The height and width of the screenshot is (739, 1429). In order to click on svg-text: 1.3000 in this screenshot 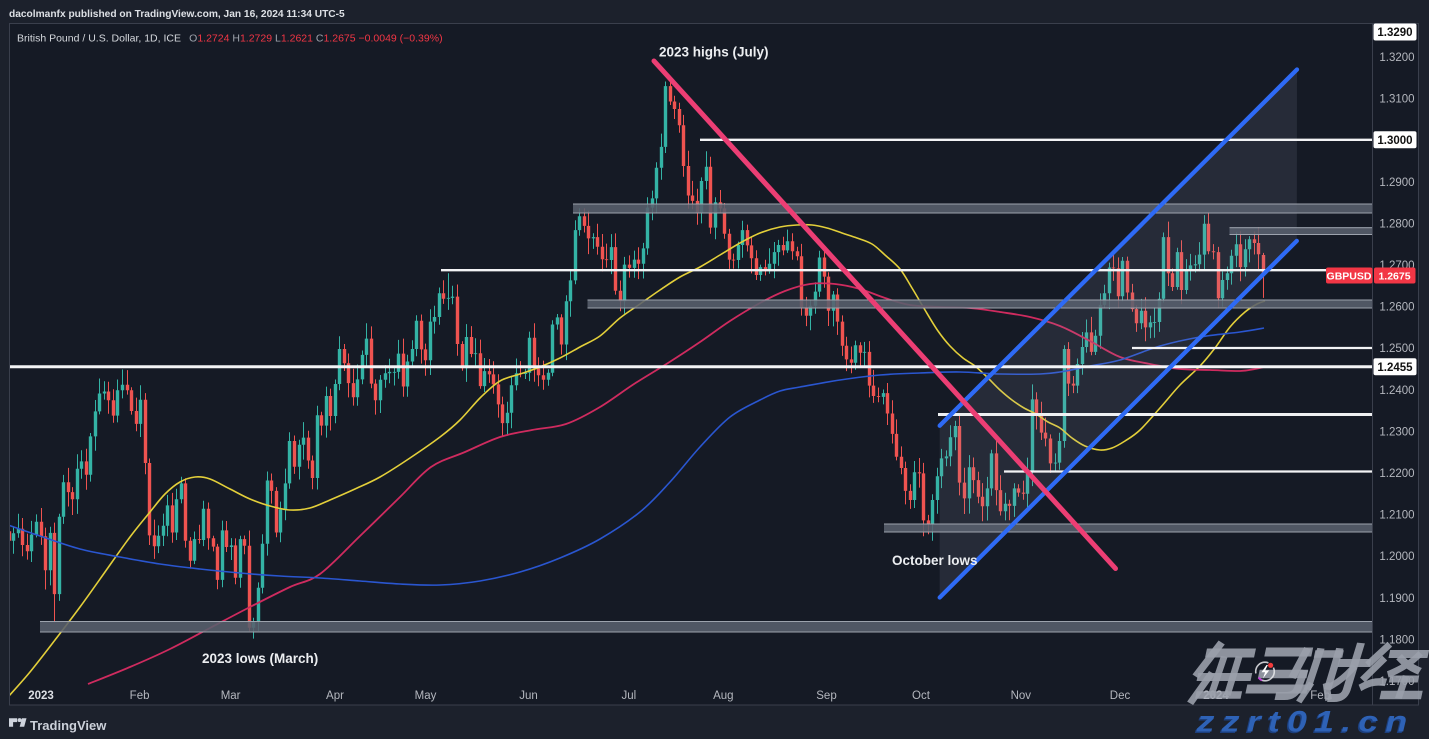, I will do `click(1394, 141)`.